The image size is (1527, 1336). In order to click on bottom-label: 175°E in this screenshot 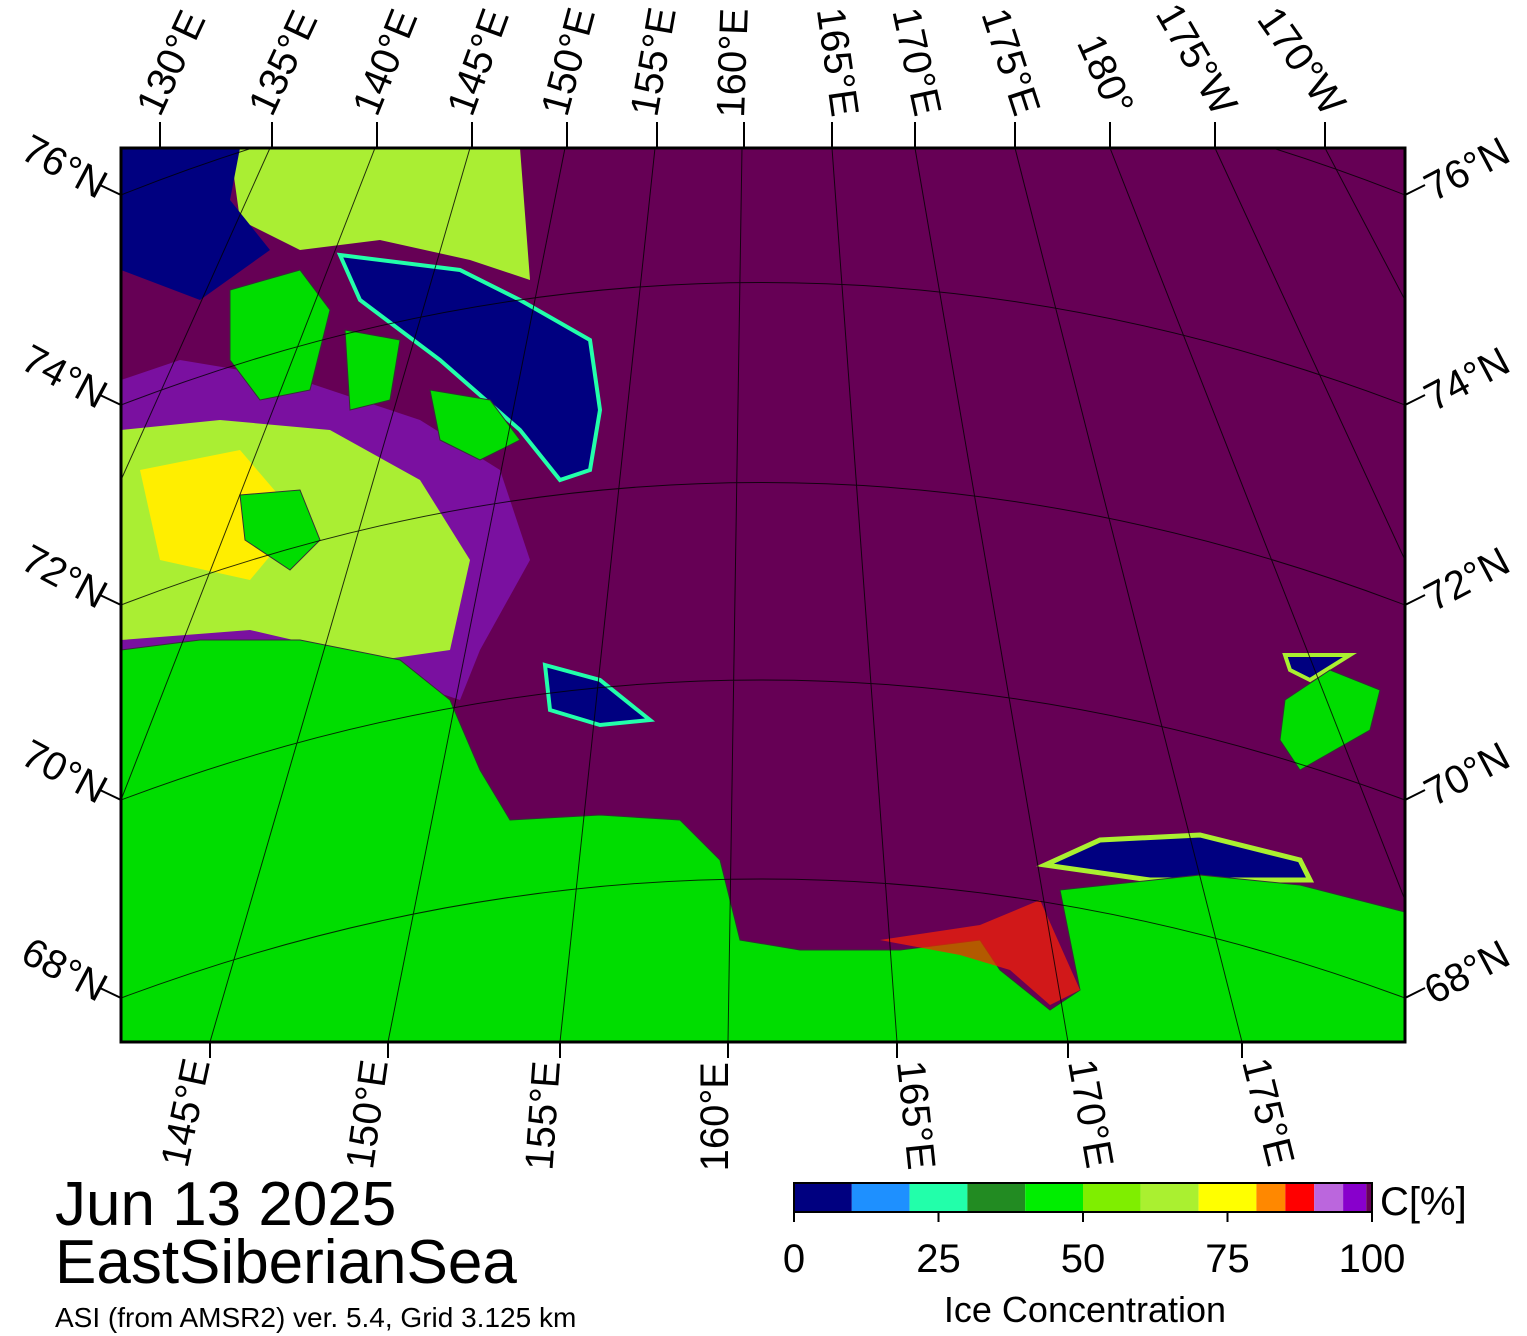, I will do `click(1267, 1112)`.